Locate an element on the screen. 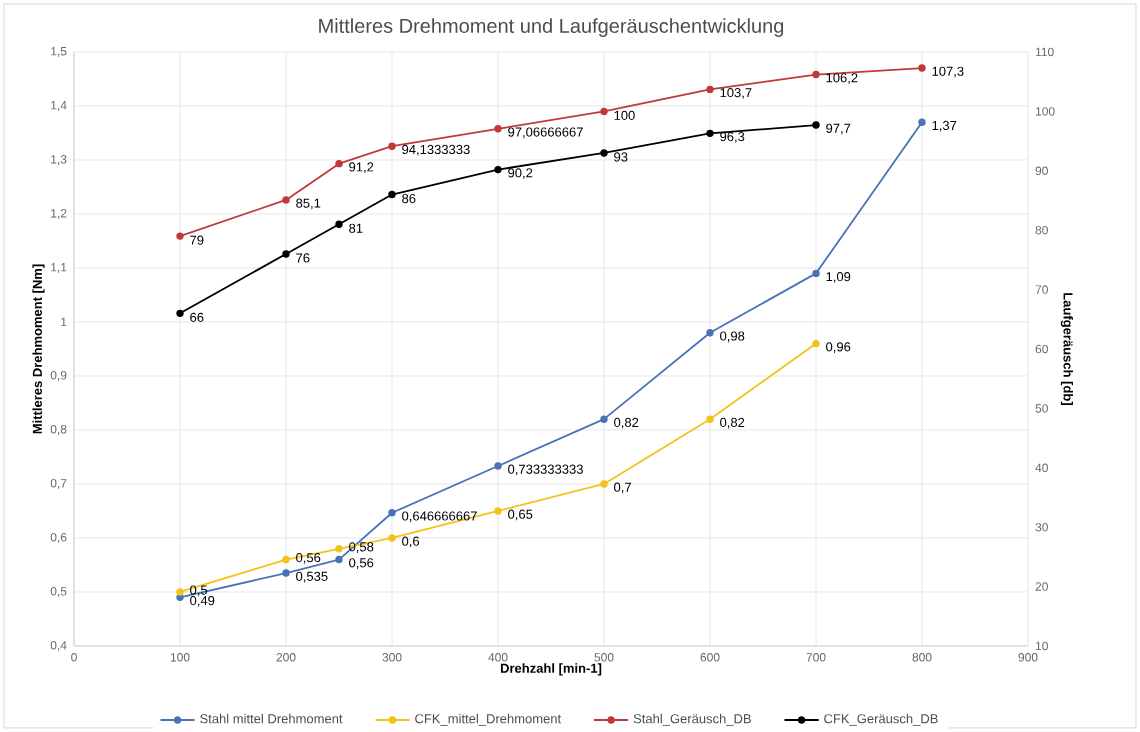 The image size is (1140, 732). chart-title: Mittleres Drehmoment und Laufgeräuschentwicklung is located at coordinates (551, 27).